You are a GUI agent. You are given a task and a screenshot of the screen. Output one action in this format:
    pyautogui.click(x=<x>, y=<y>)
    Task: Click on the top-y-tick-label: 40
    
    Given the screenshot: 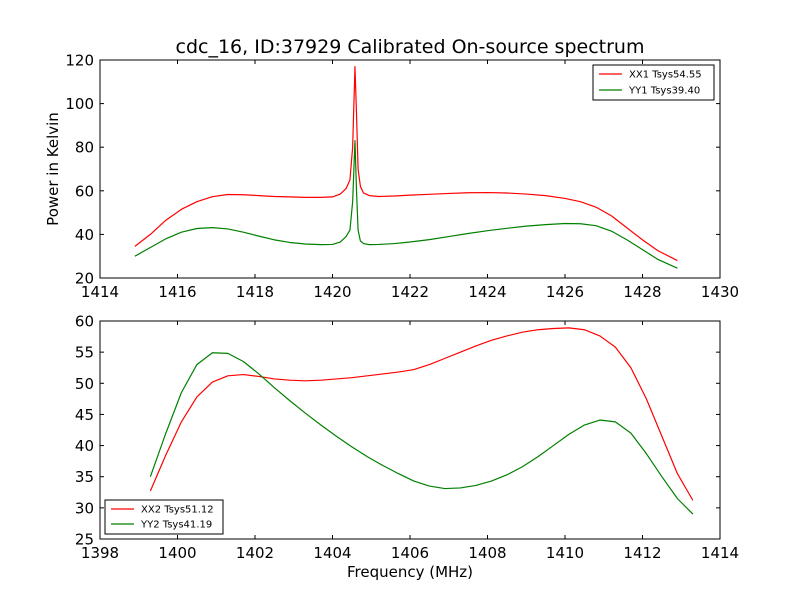 What is the action you would take?
    pyautogui.click(x=84, y=235)
    